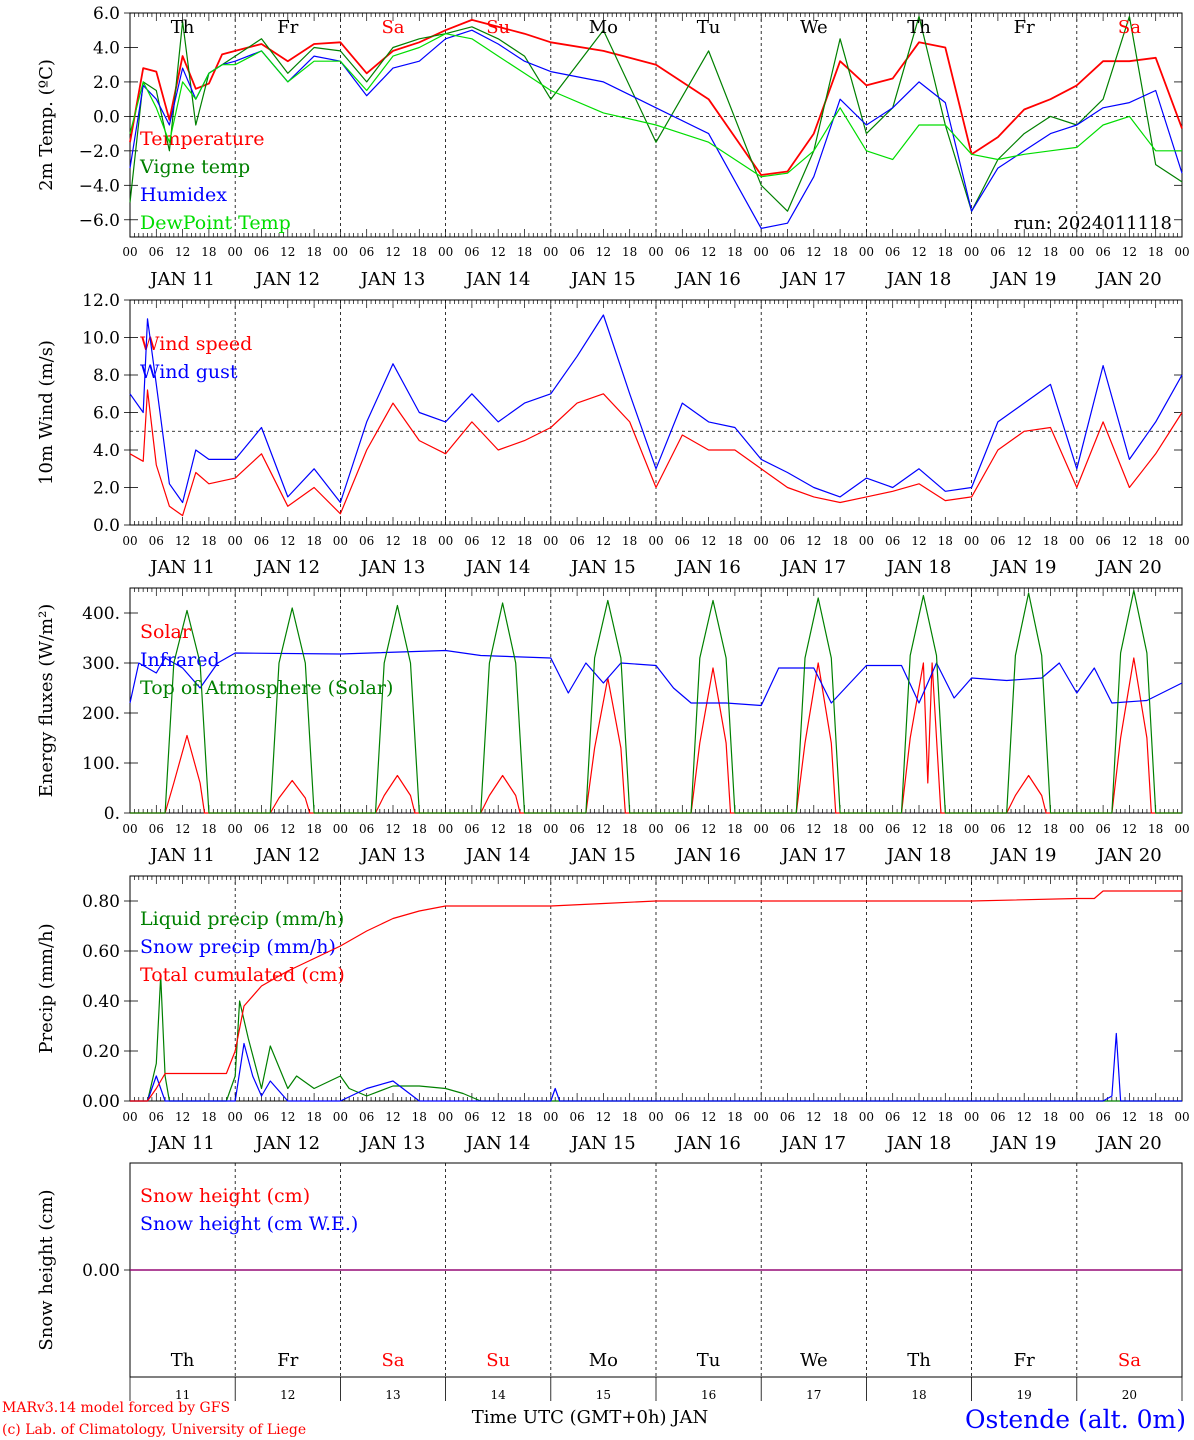  Describe the element at coordinates (709, 1360) in the screenshot. I see `day-of-week-label: Tu` at that location.